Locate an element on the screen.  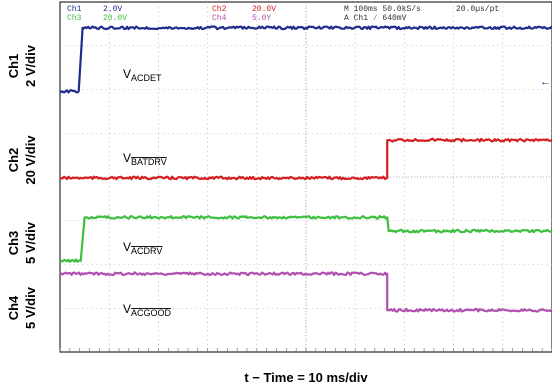
trace-vacgood is located at coordinates (305, 292).